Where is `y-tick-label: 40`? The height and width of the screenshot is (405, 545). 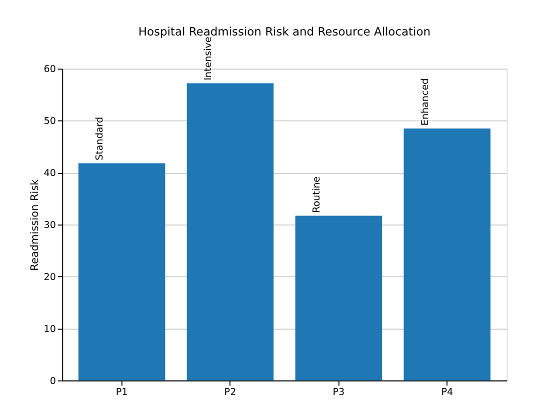 y-tick-label: 40 is located at coordinates (50, 173).